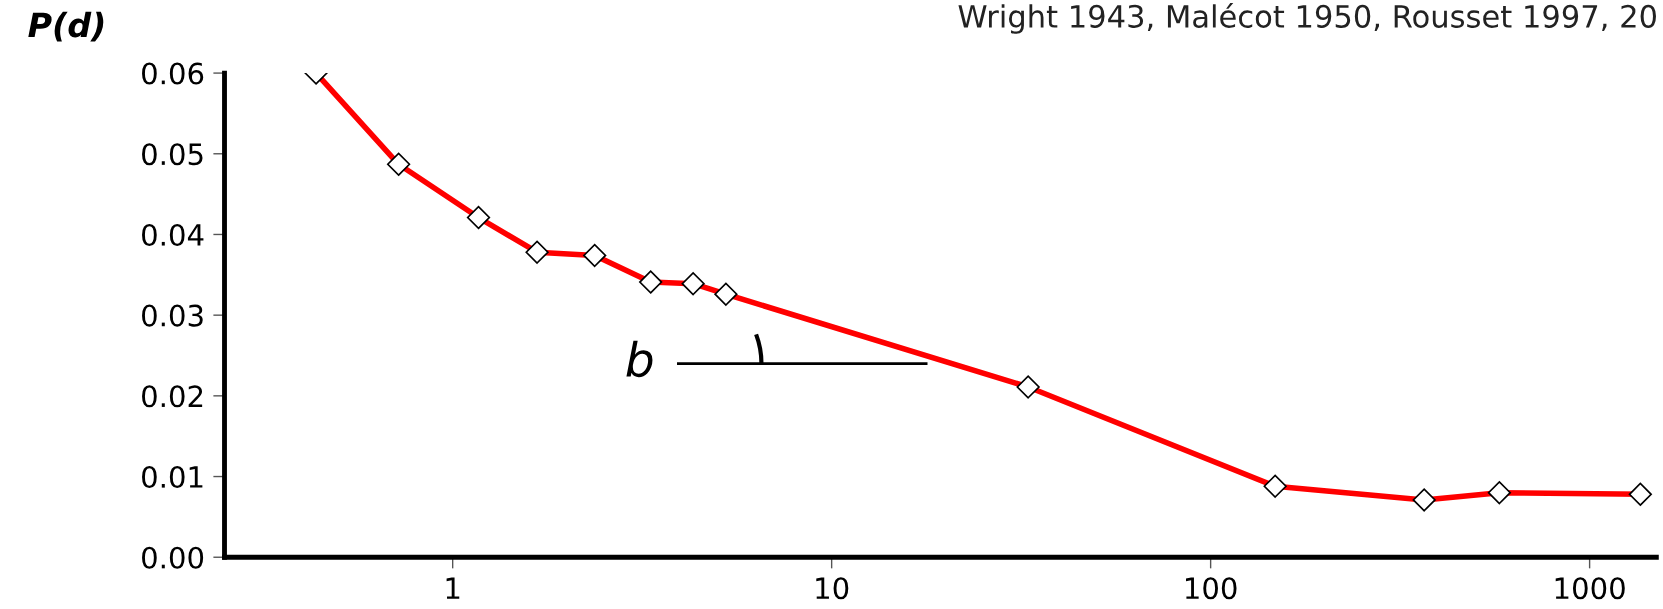  I want to click on x-tick-label: 100, so click(1211, 588).